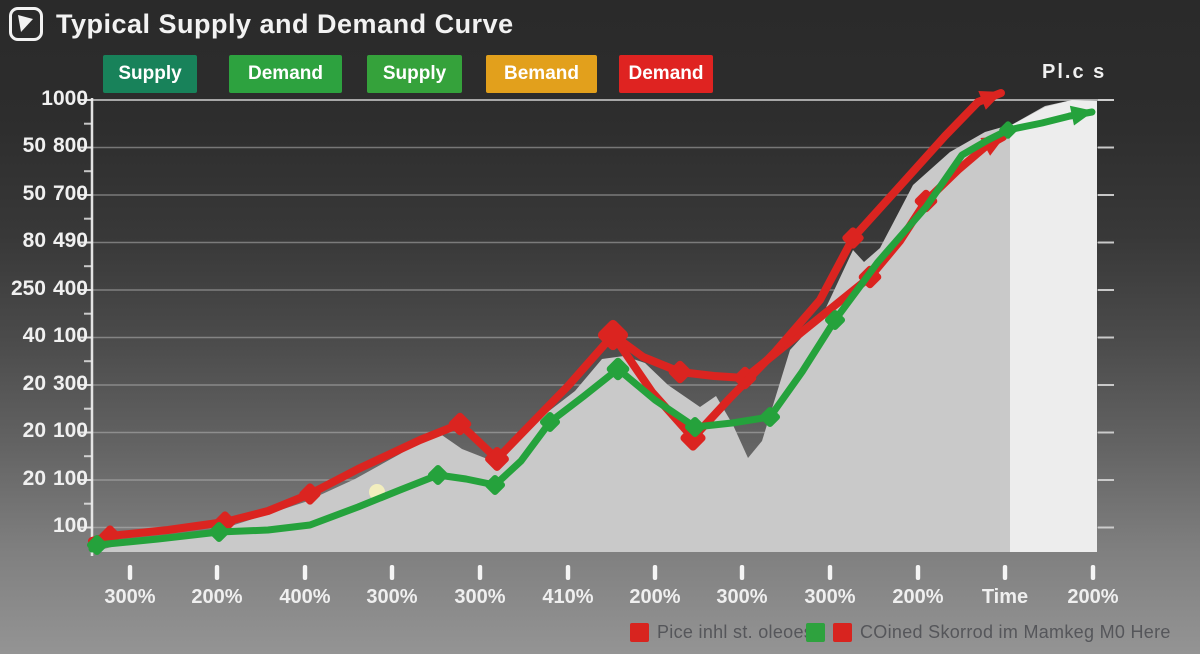 The height and width of the screenshot is (654, 1200). What do you see at coordinates (735, 631) in the screenshot?
I see `legend-text: Pice inhl st. oleoes` at bounding box center [735, 631].